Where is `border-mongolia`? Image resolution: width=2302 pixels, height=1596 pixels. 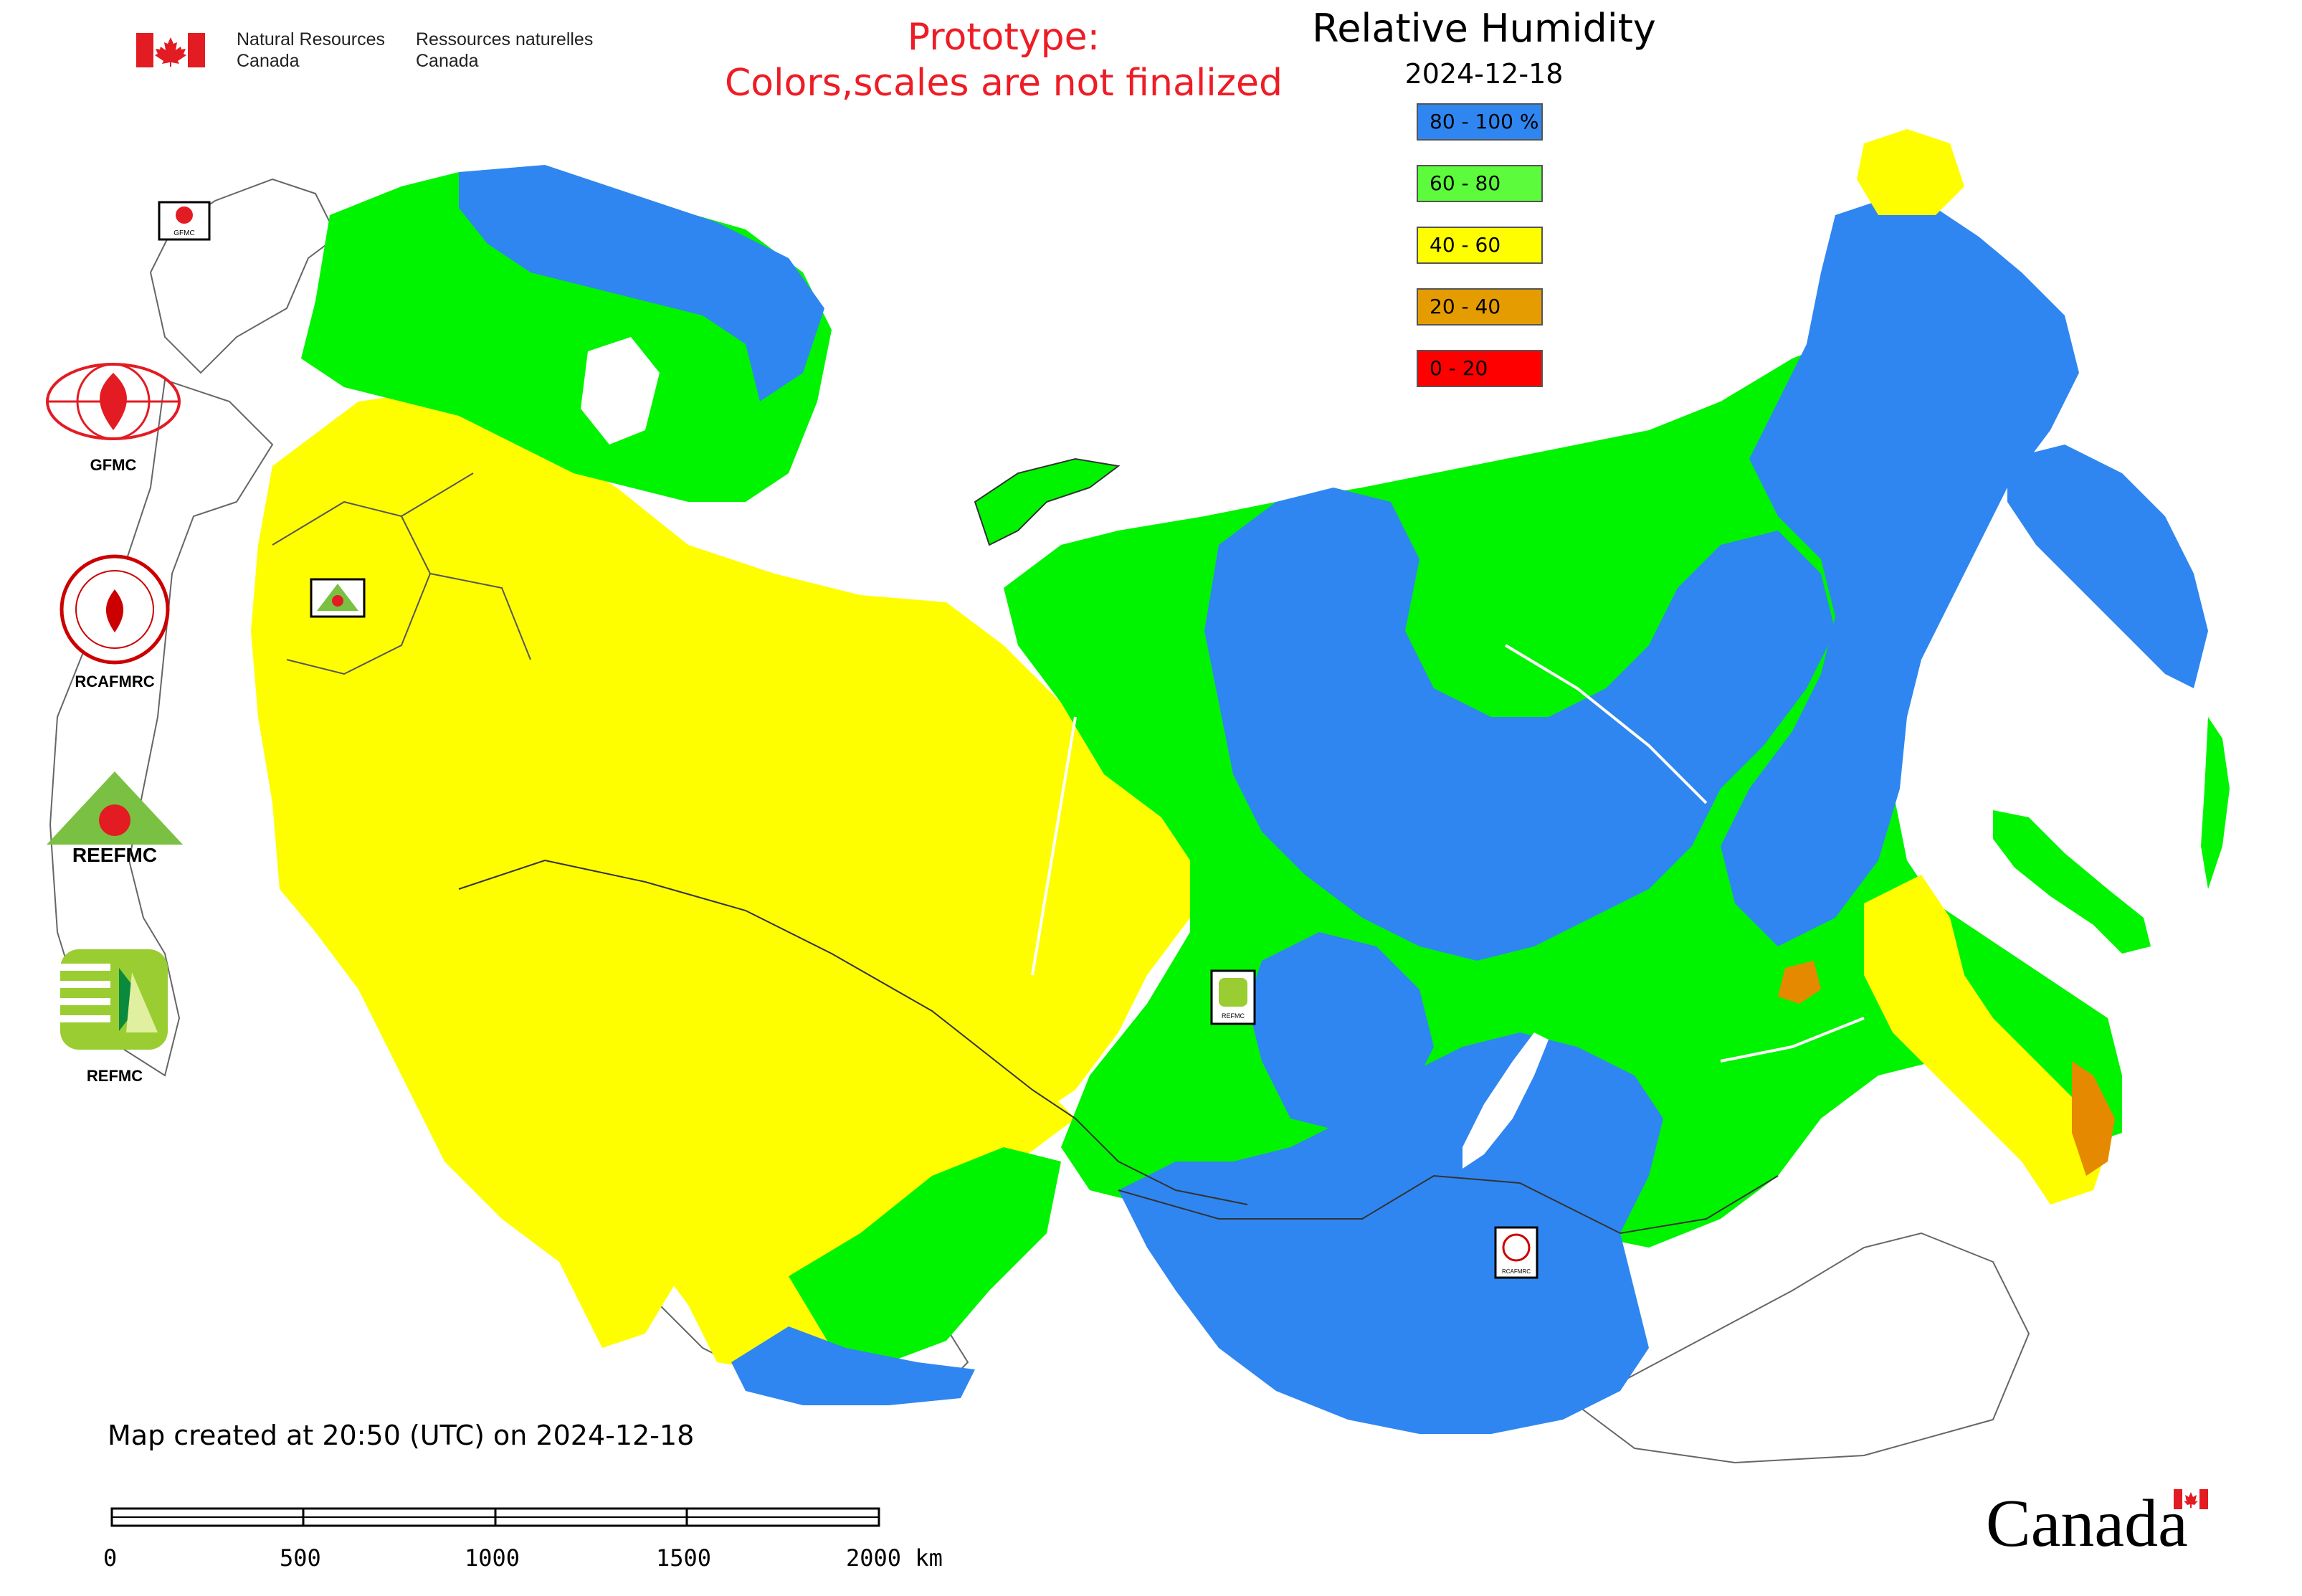 border-mongolia is located at coordinates (1449, 1204).